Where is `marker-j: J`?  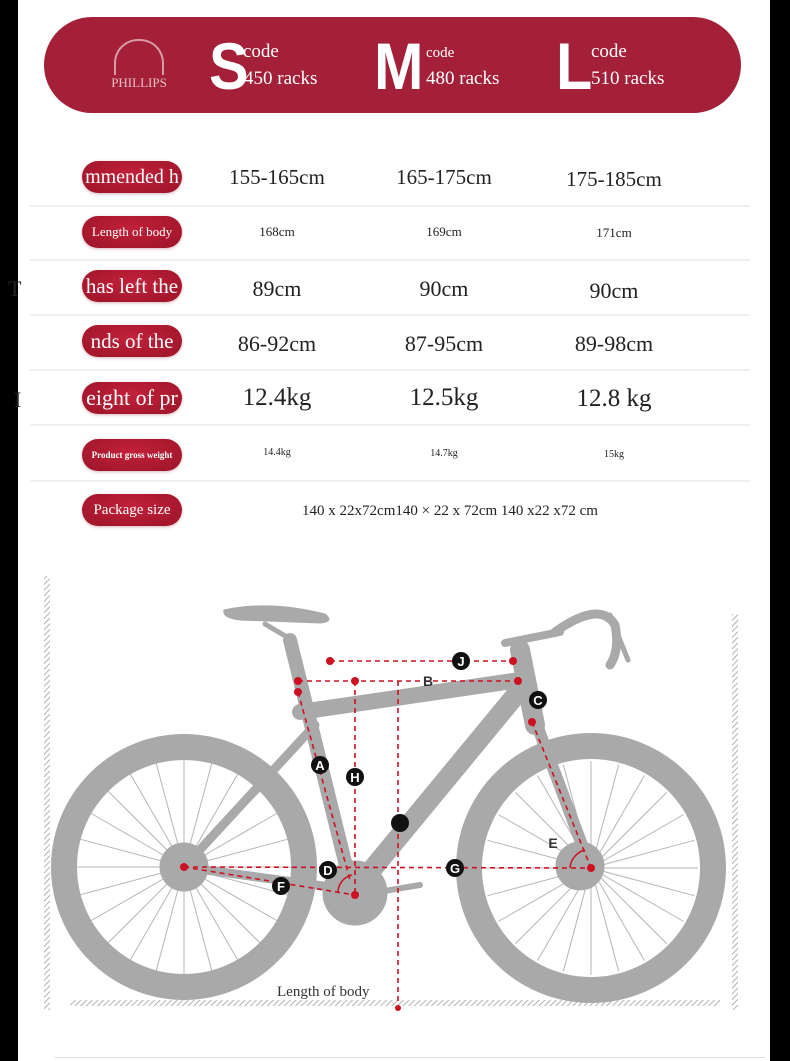 marker-j: J is located at coordinates (461, 661).